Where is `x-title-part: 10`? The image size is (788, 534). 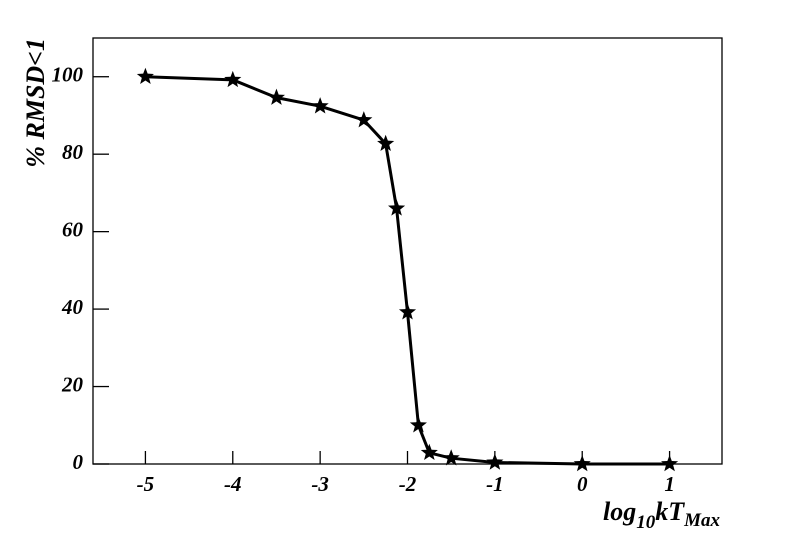 x-title-part: 10 is located at coordinates (646, 522).